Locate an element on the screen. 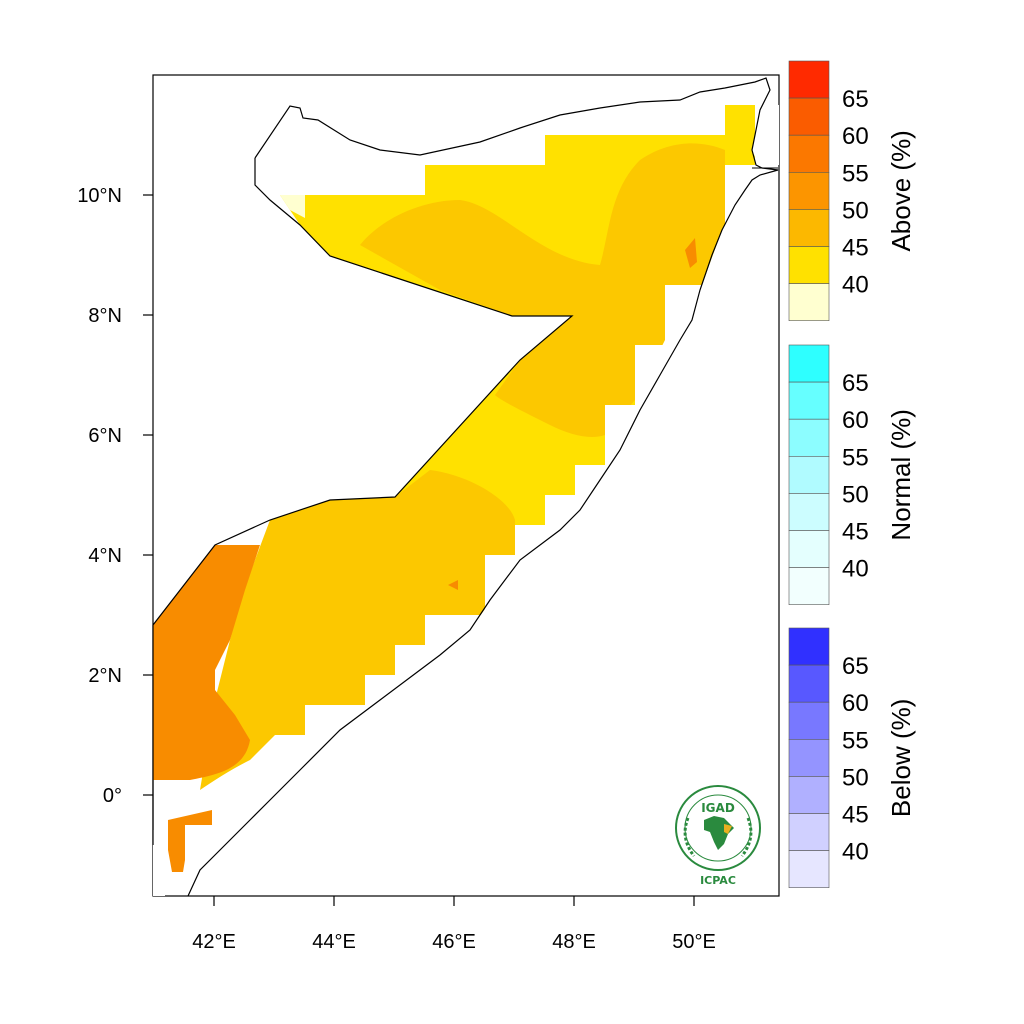 The image size is (1024, 1024). x-tick-labels: 42°E 44°E 46°E 48°E 50°E is located at coordinates (454, 942).